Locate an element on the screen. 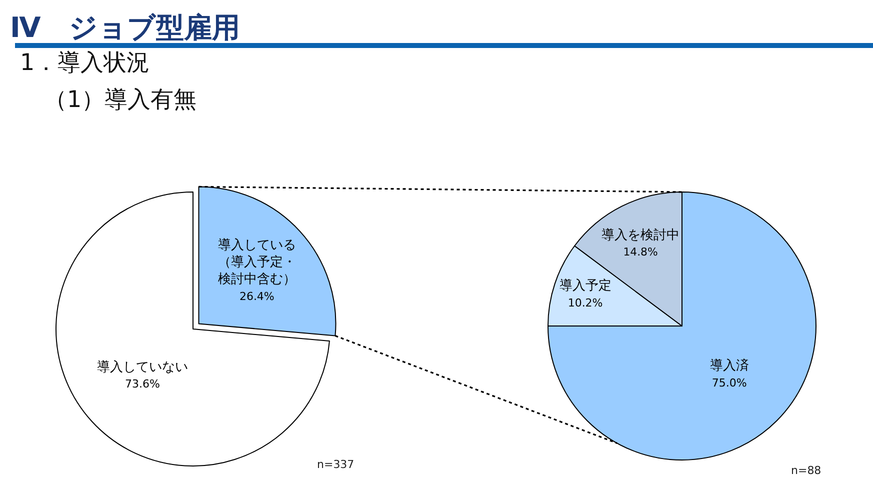 This screenshot has width=873, height=486. slice-label: 導入を検討中 is located at coordinates (641, 235).